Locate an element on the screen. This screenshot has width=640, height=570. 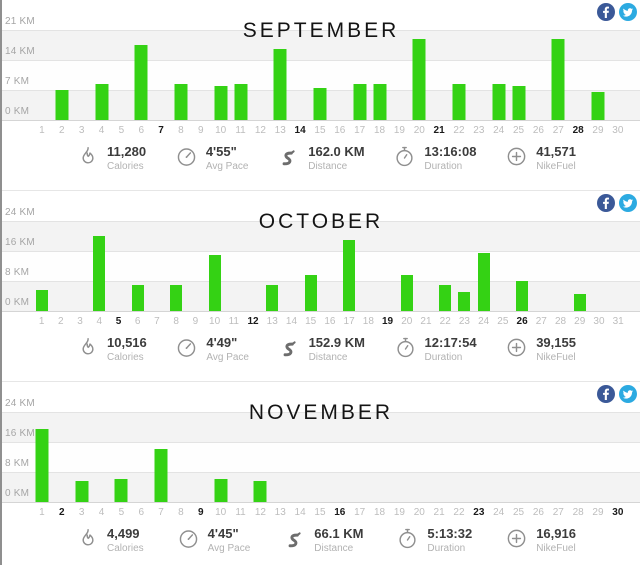
stat-label: Duration is located at coordinates (443, 166).